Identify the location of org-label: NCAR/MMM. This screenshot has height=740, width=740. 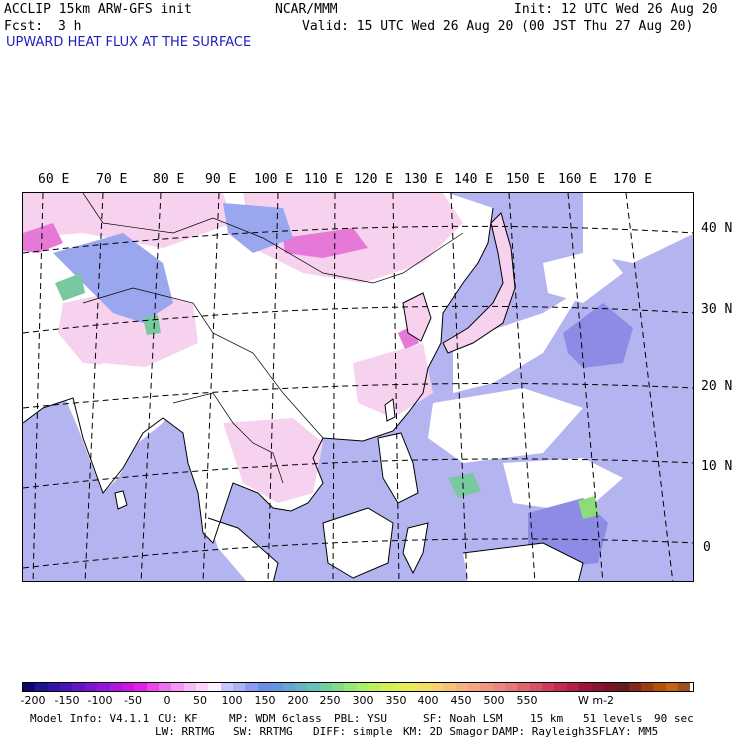
(306, 9).